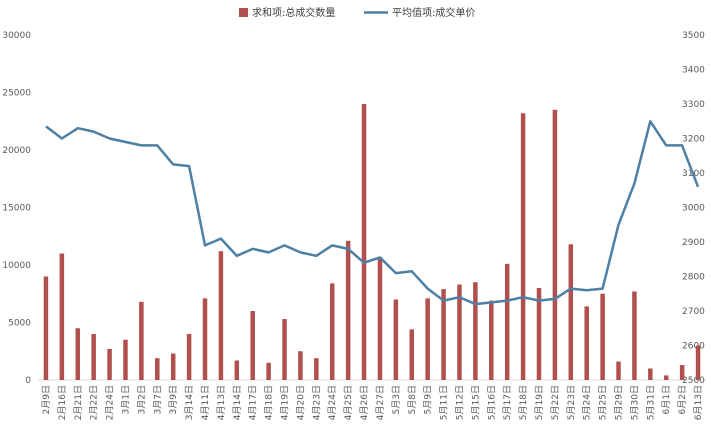  What do you see at coordinates (364, 402) in the screenshot?
I see `x-tick-label: 4月26日` at bounding box center [364, 402].